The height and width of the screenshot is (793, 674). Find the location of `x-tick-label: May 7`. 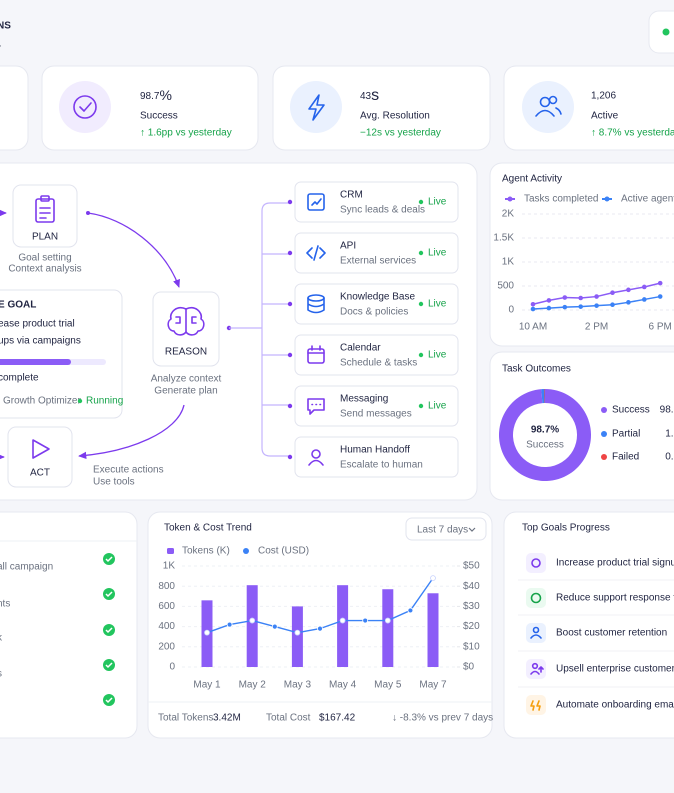

x-tick-label: May 7 is located at coordinates (433, 685).